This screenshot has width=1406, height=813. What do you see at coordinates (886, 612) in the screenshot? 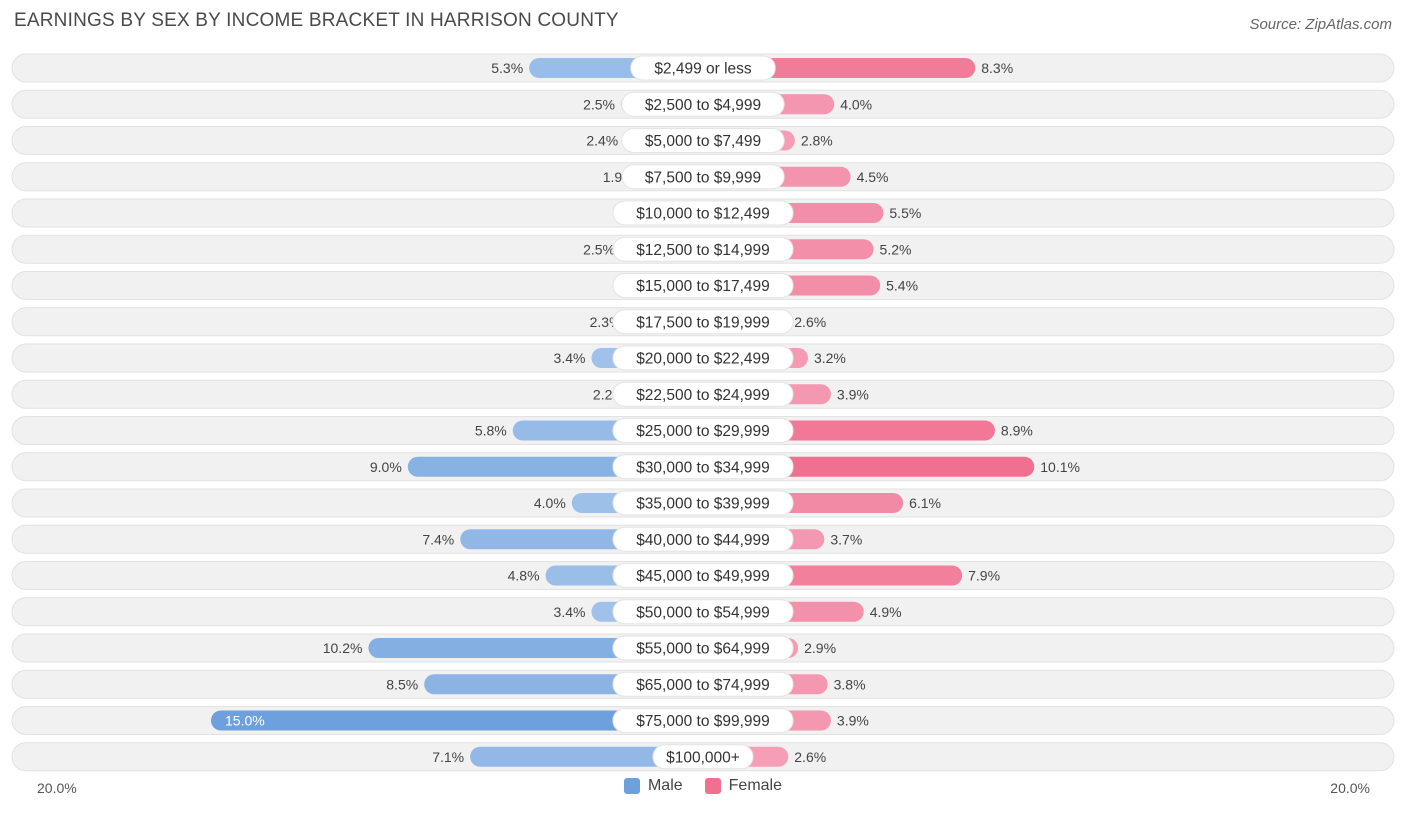
I see `value-label-female: 4.9%` at bounding box center [886, 612].